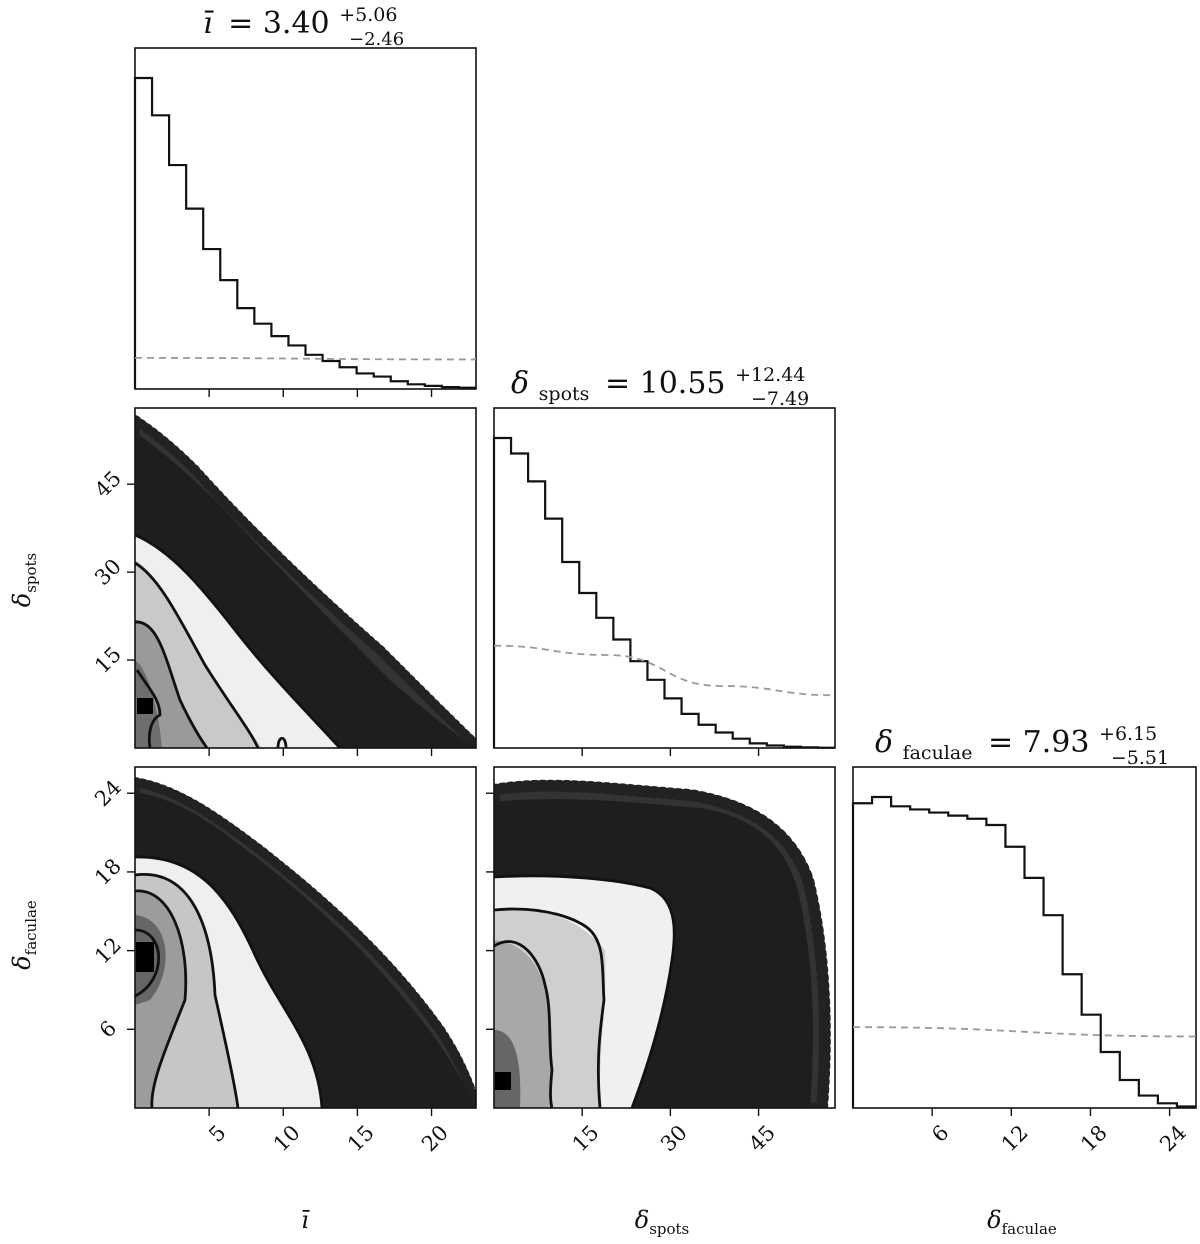 Image resolution: width=1200 pixels, height=1244 pixels. Describe the element at coordinates (674, 1138) in the screenshot. I see `x-tick-label-1-1: 30` at that location.